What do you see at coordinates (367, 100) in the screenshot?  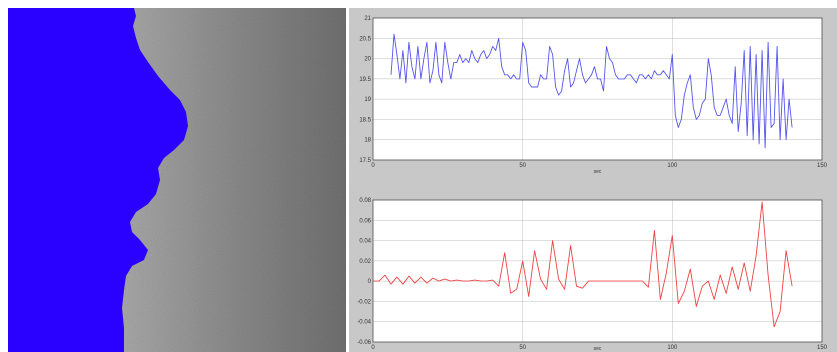 I see `y-tick-label: 19` at bounding box center [367, 100].